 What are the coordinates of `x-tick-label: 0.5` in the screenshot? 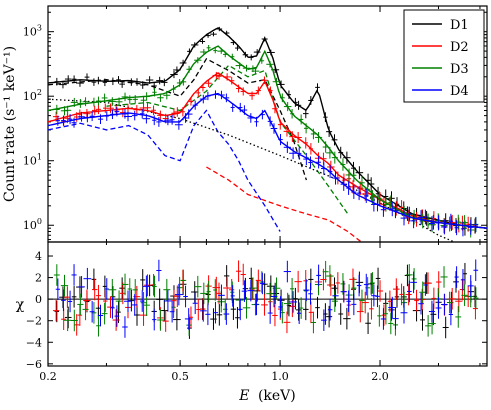 It's located at (180, 376).